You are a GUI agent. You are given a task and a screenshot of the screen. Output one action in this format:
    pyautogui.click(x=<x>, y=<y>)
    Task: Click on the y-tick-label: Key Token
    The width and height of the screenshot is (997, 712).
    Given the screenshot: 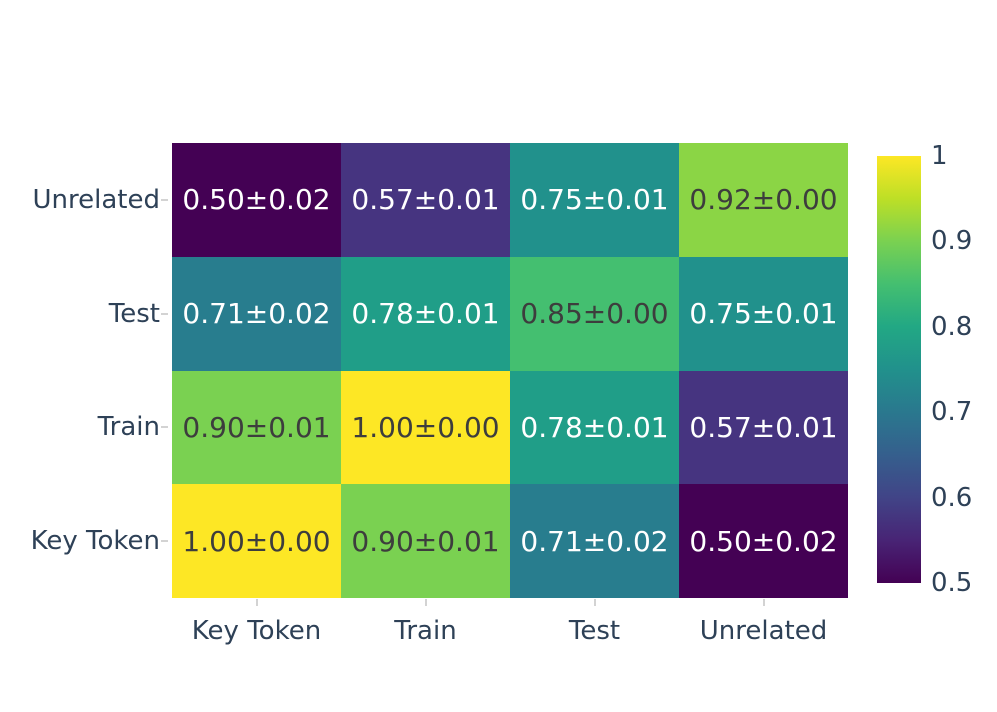 What is the action you would take?
    pyautogui.click(x=95, y=541)
    